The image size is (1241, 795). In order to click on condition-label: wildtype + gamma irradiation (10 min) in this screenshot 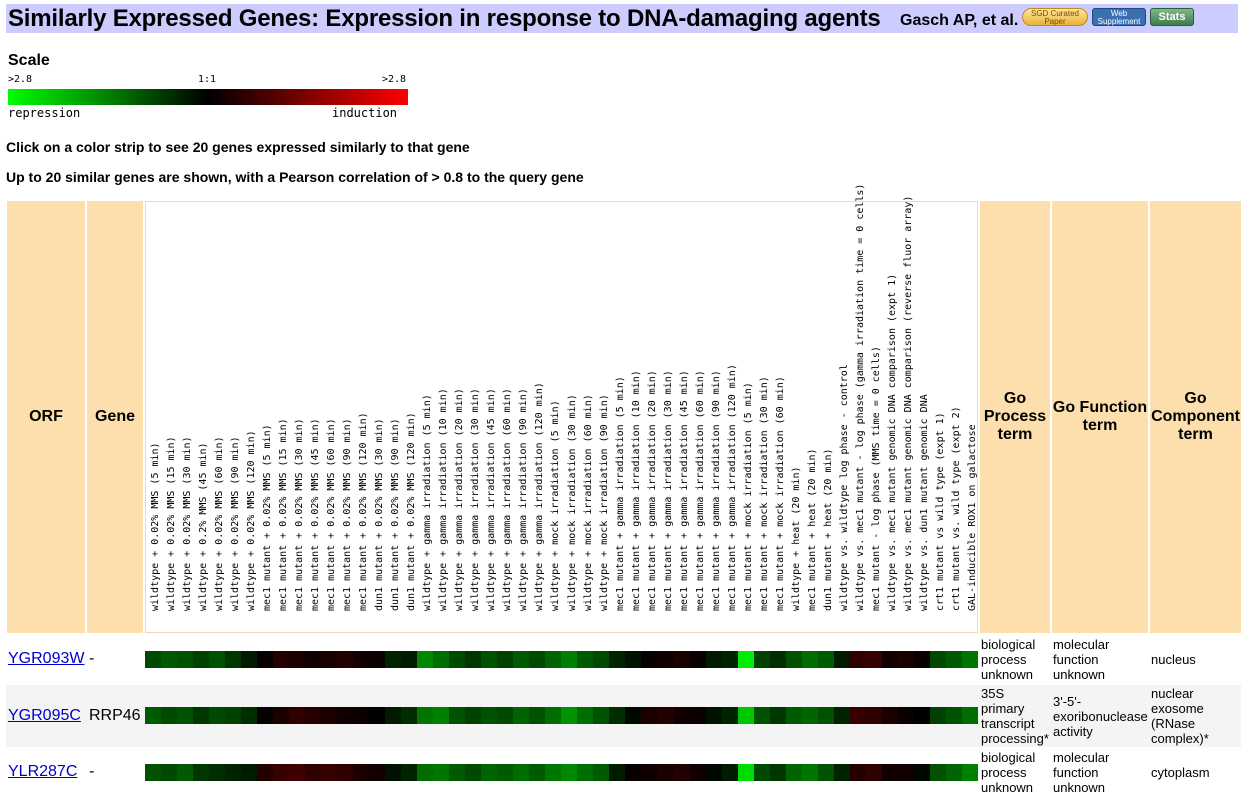, I will do `click(444, 499)`.